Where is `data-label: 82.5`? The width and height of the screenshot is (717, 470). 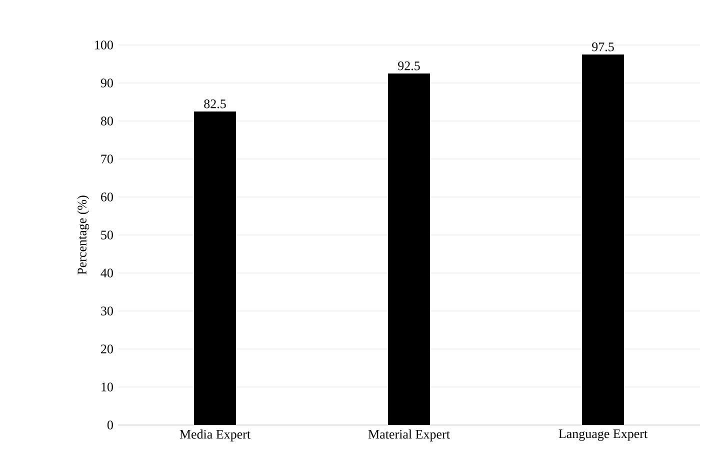 data-label: 82.5 is located at coordinates (215, 103).